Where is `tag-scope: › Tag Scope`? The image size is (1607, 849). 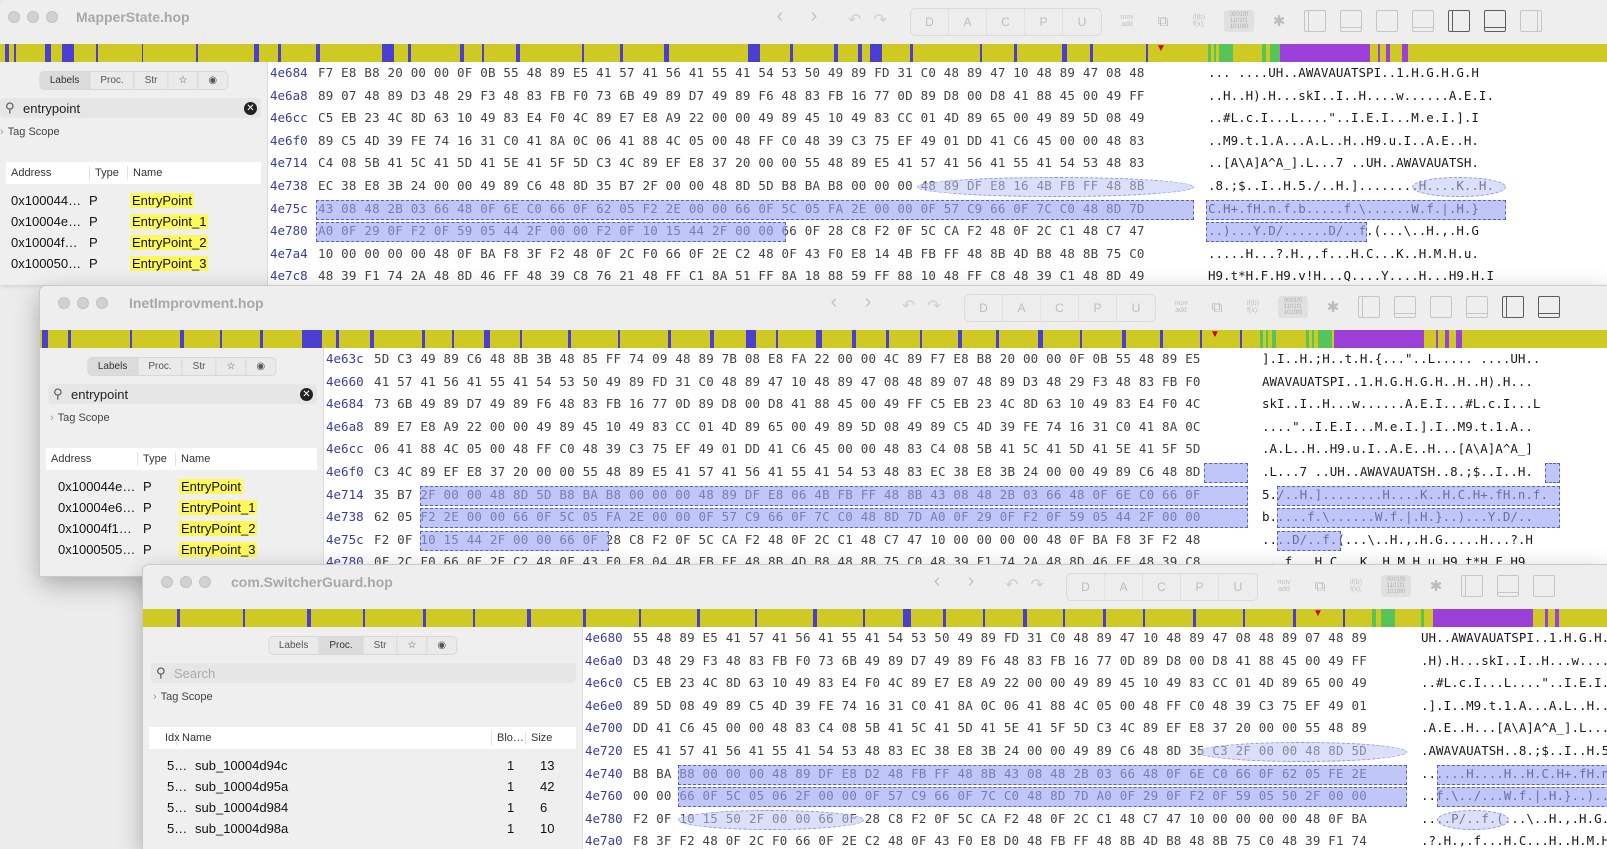 tag-scope: › Tag Scope is located at coordinates (183, 697).